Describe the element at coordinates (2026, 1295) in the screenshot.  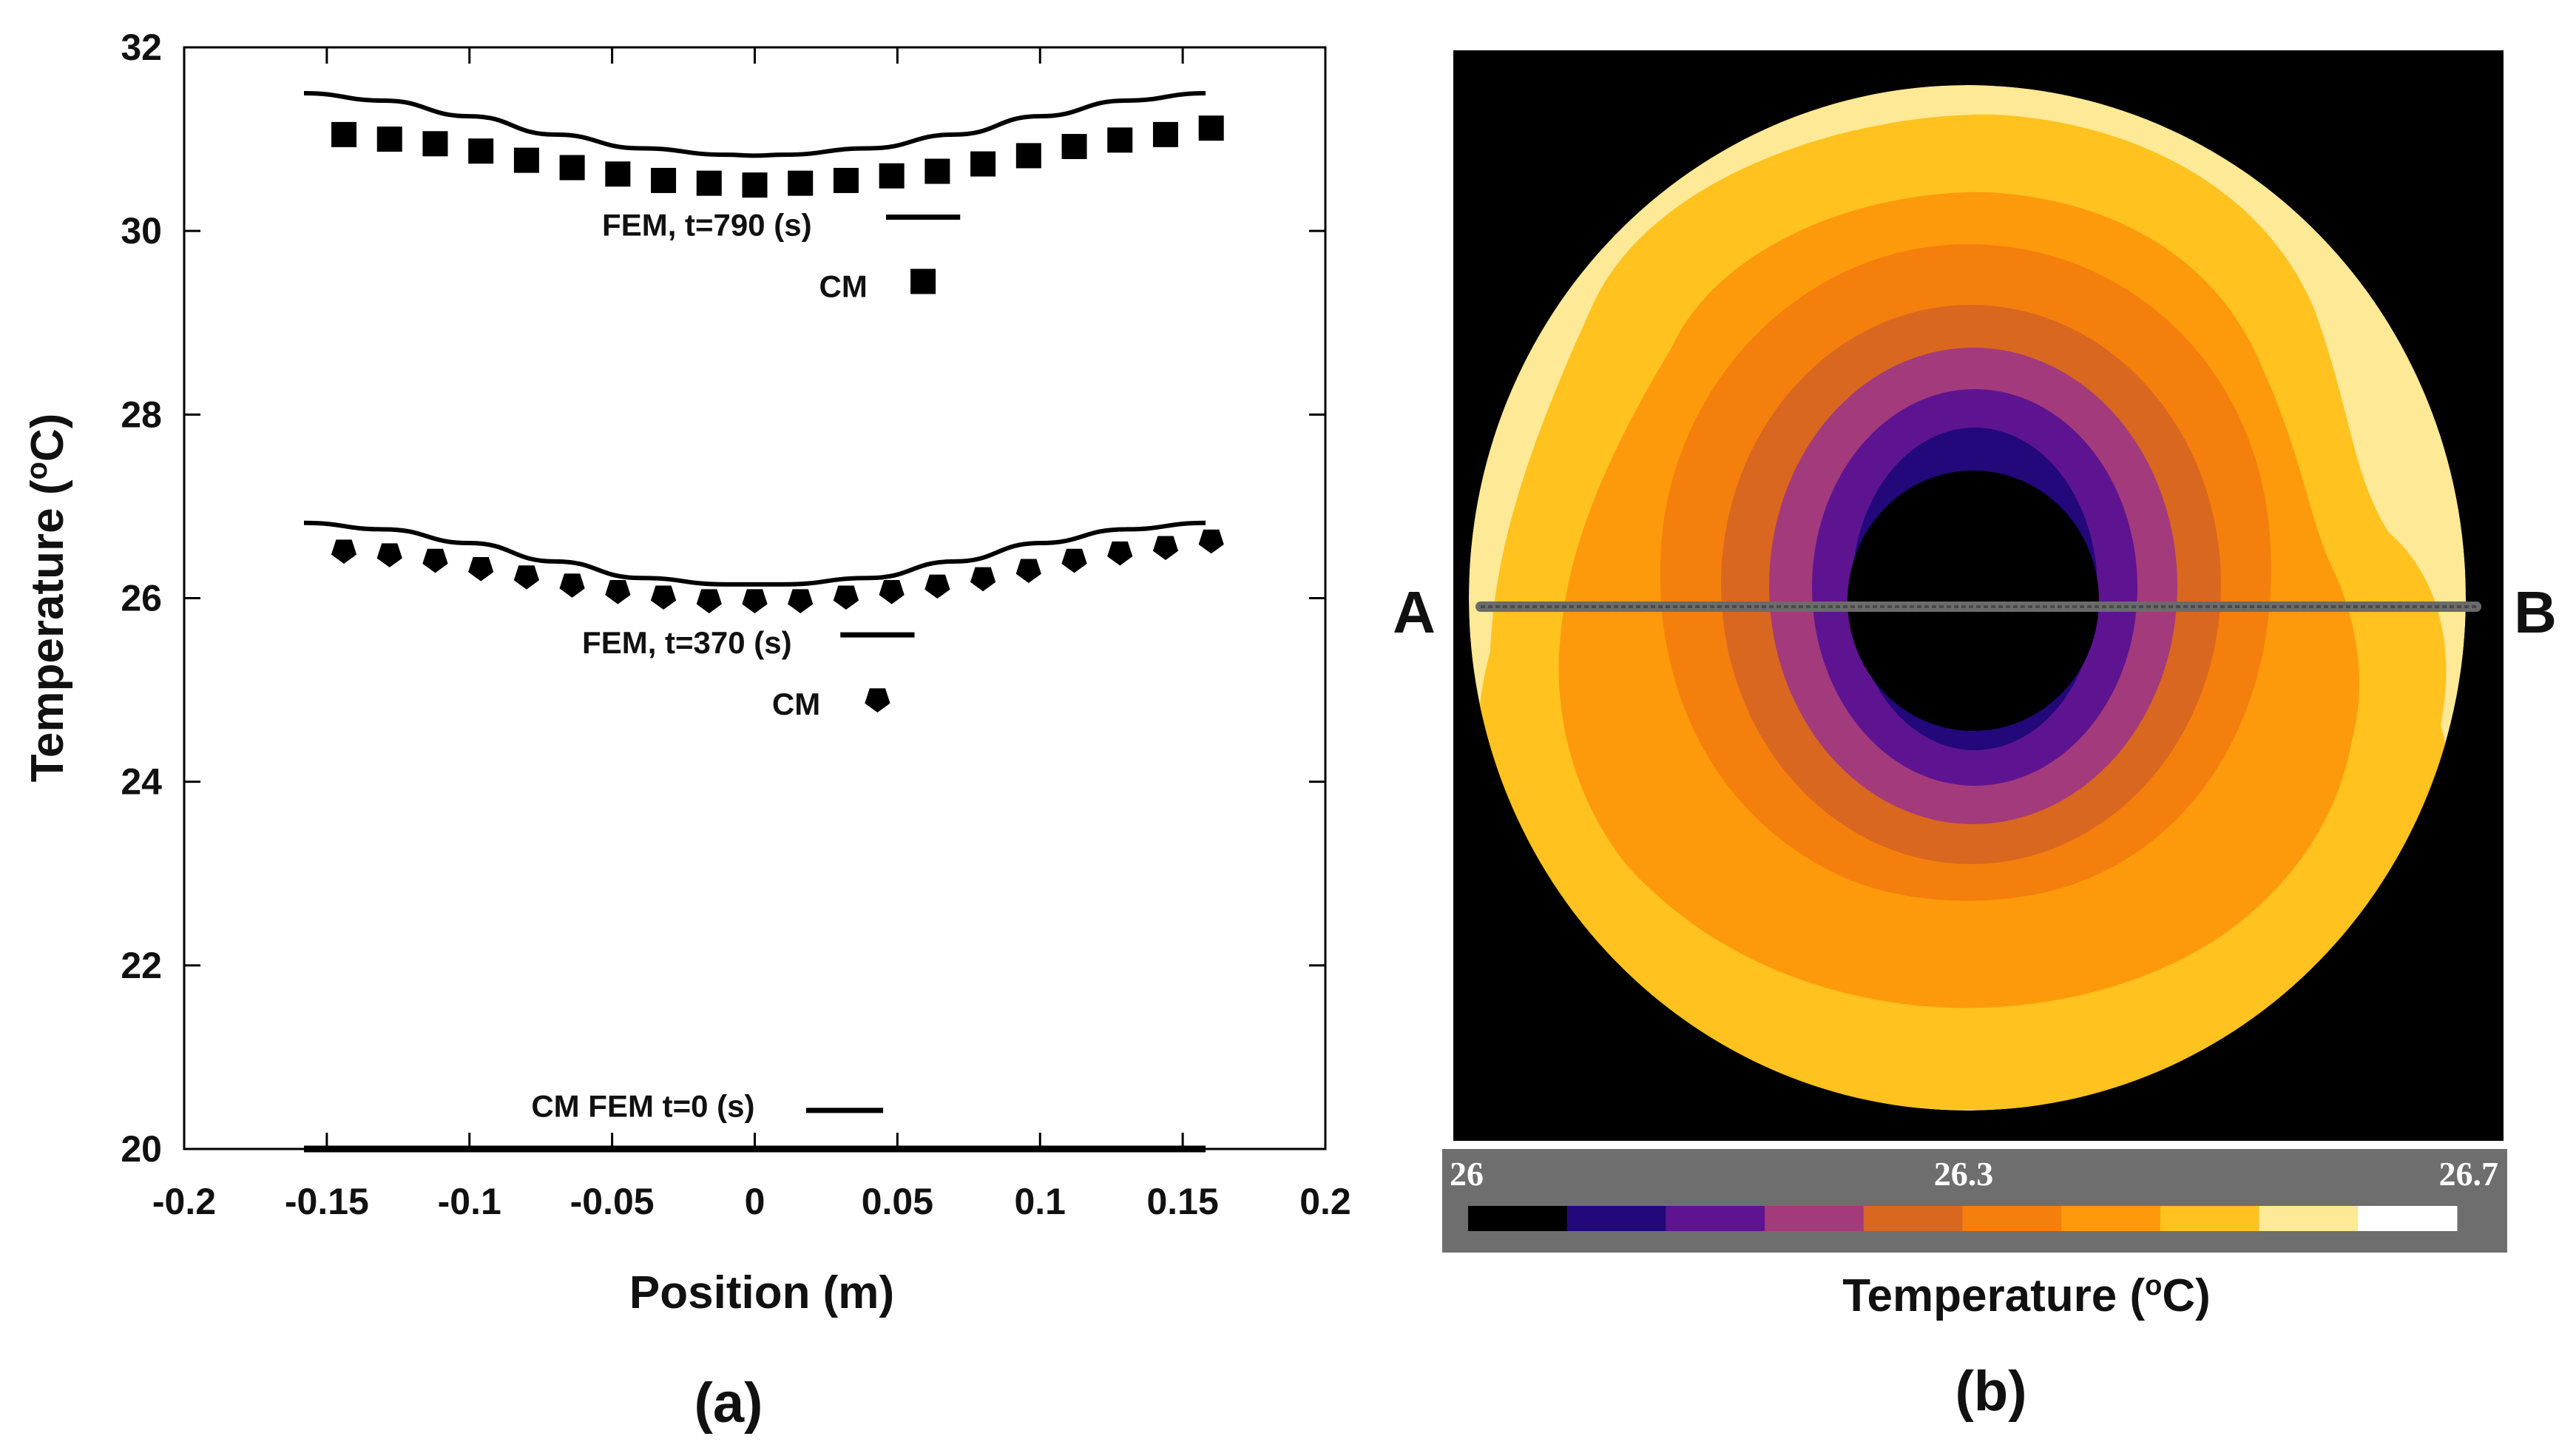
I see `colorbar-title: Temperature (oC)` at that location.